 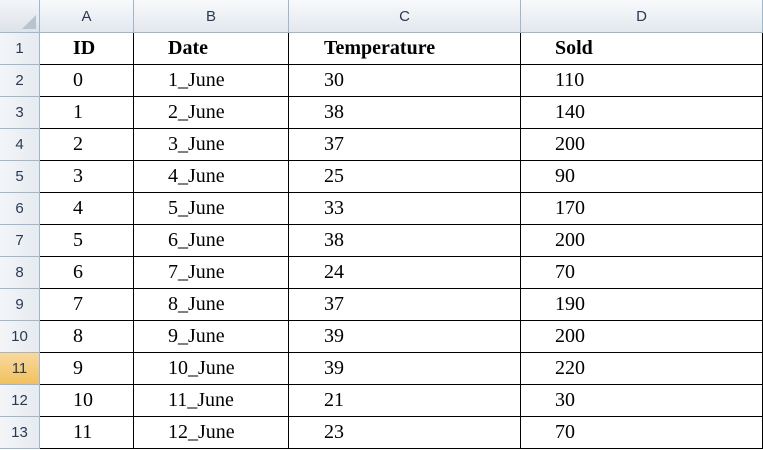 I want to click on table-cell-c10: 39, so click(x=405, y=337).